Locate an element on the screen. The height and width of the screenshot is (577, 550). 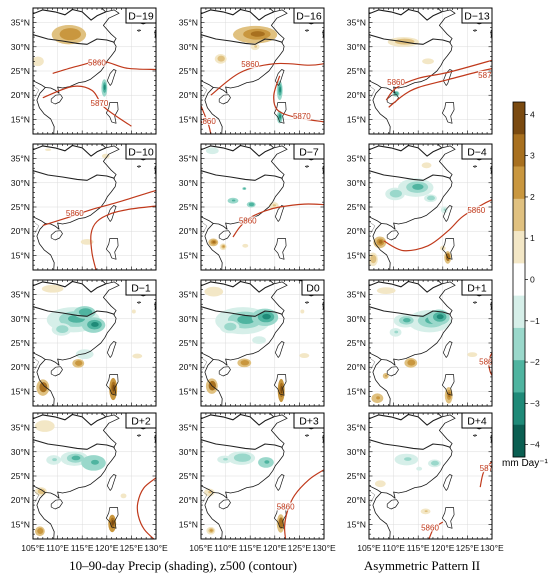
colorbar-tick-label: 3 is located at coordinates (532, 156).